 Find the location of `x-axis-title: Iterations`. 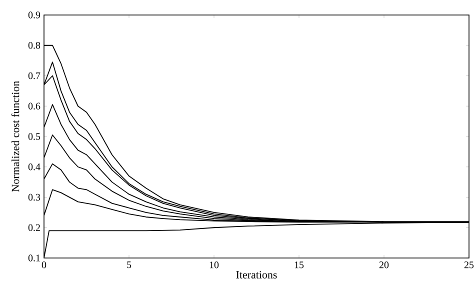

x-axis-title: Iterations is located at coordinates (256, 274).